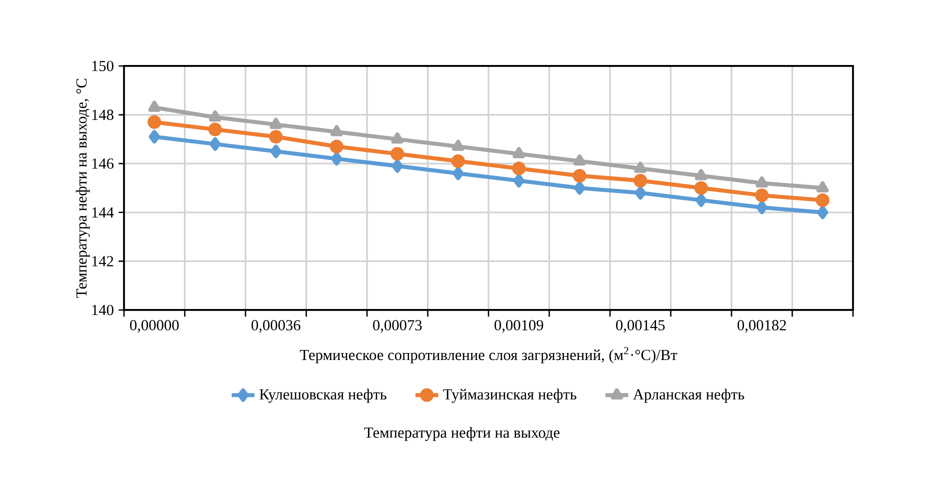  I want to click on x-tick-label: 0,00036, so click(276, 326).